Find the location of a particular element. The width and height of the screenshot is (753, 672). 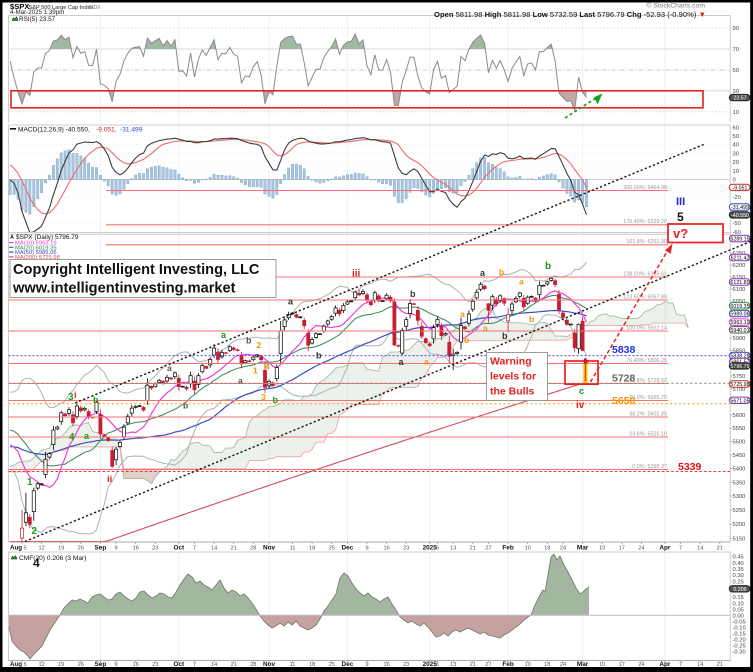

svg-text: 28 is located at coordinates (253, 549).